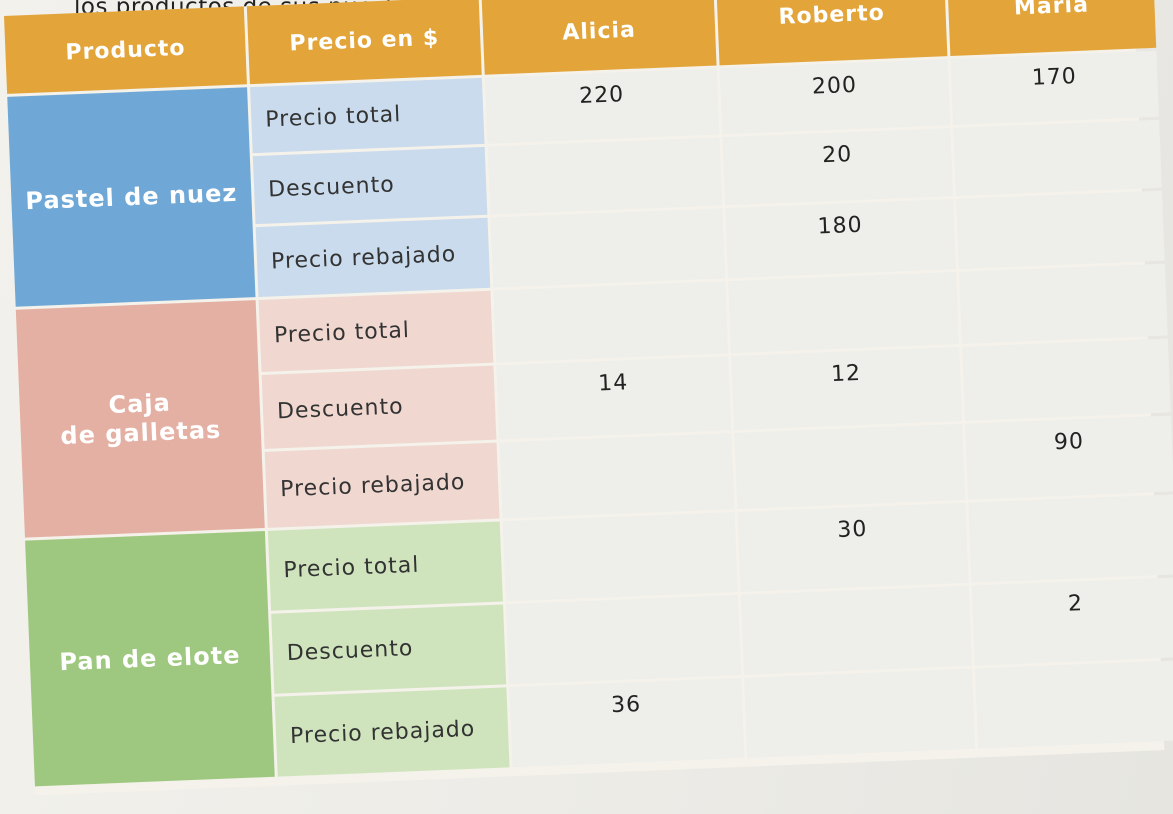 This screenshot has width=1173, height=814. Describe the element at coordinates (140, 433) in the screenshot. I see `product-caja-line2: de galletas` at that location.